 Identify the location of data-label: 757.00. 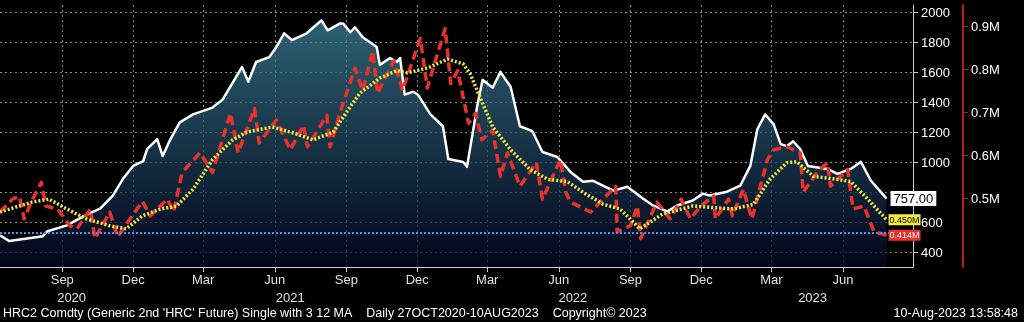
(913, 199).